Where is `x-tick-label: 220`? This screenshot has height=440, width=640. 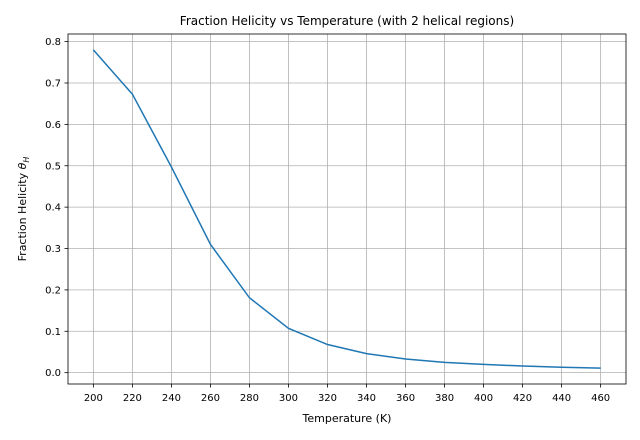 x-tick-label: 220 is located at coordinates (132, 398).